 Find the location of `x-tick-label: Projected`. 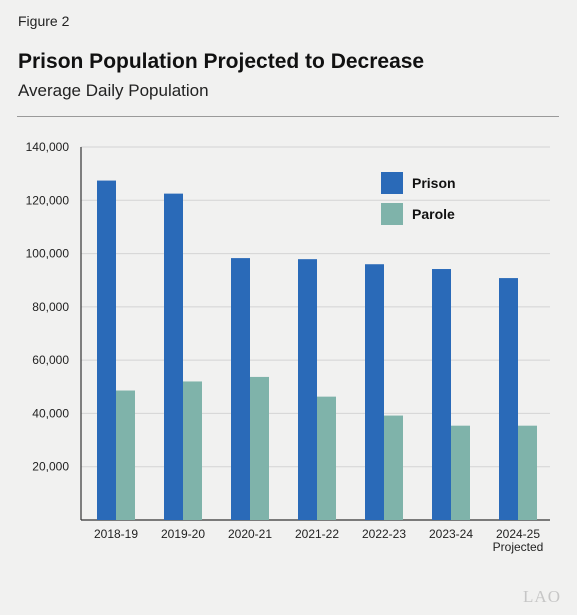

x-tick-label: Projected is located at coordinates (518, 547).